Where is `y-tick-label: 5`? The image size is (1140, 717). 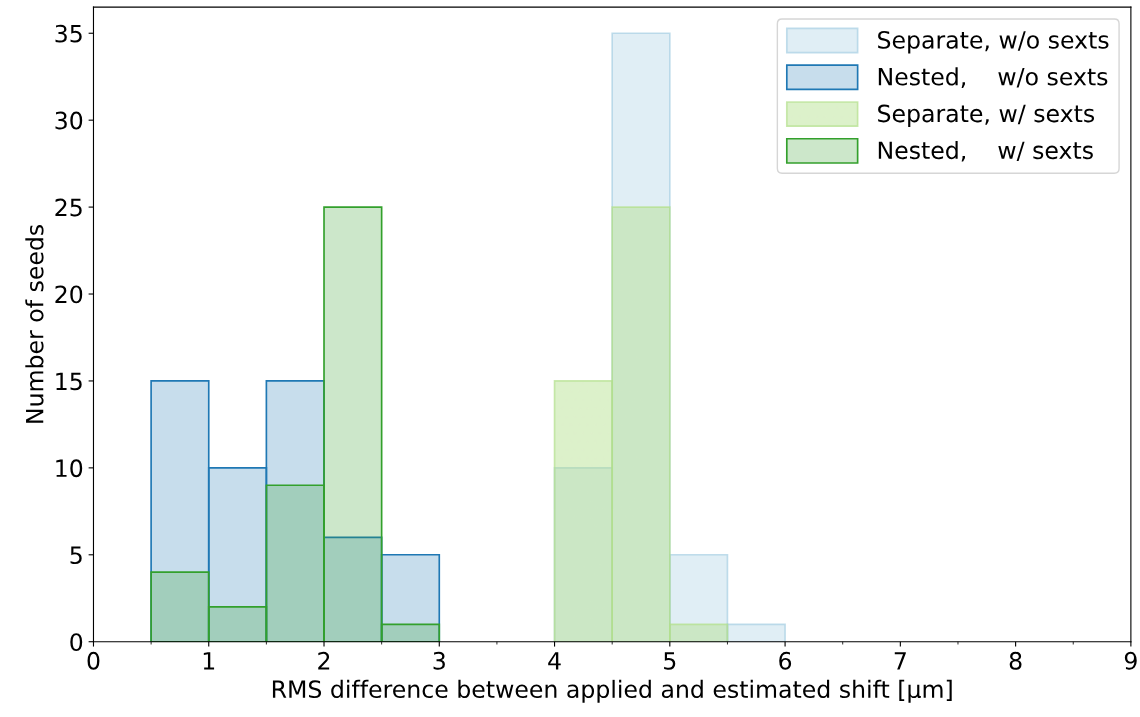 y-tick-label: 5 is located at coordinates (76, 555).